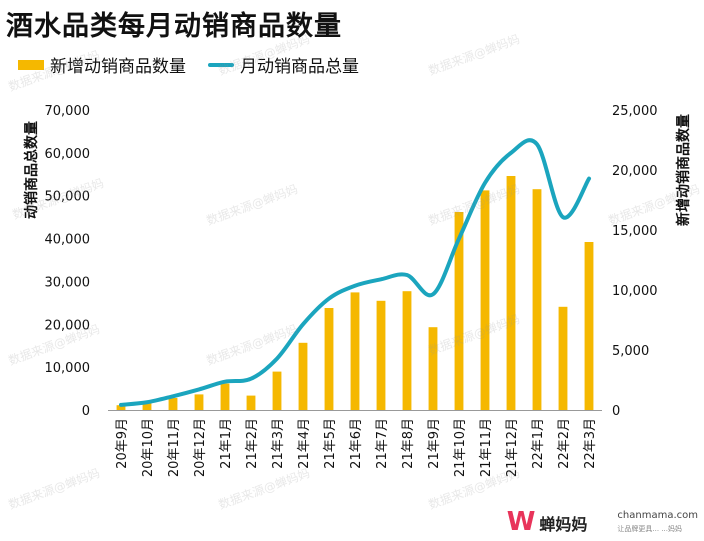 The image size is (704, 541). I want to click on legend-label-line: 月动销商品总量, so click(299, 67).